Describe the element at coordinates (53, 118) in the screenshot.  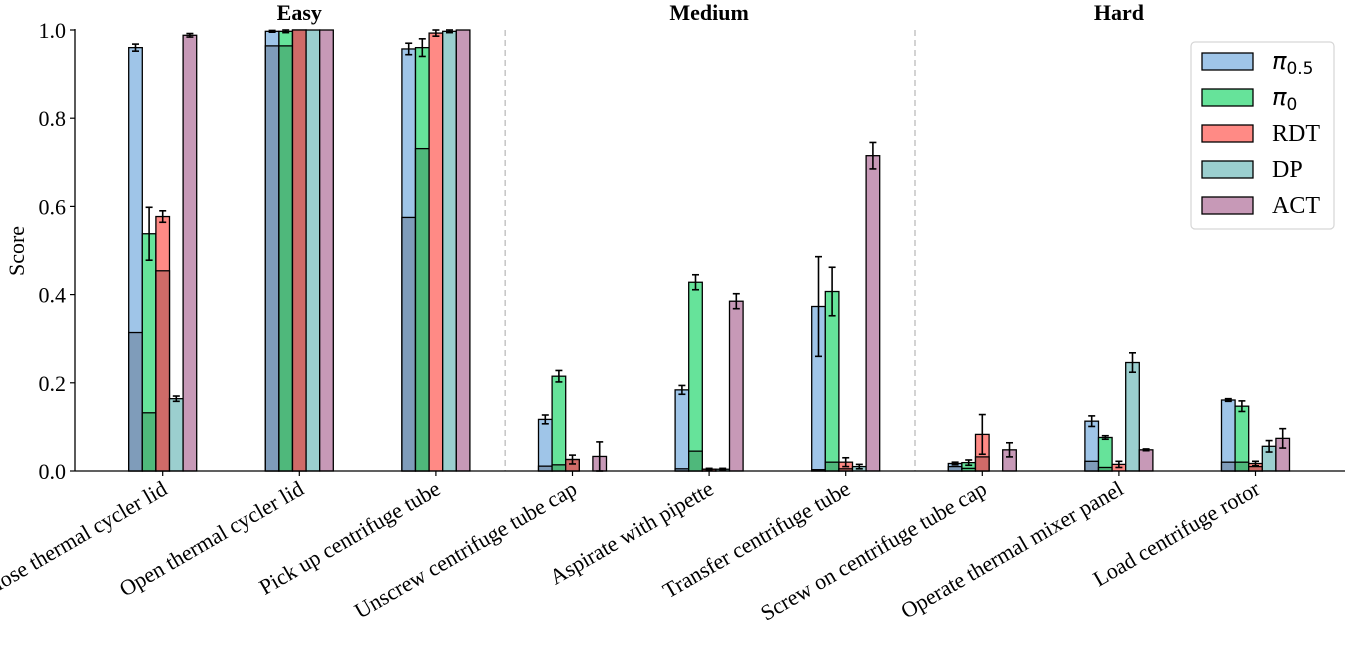
I see `y-tick-label: 0.8` at that location.